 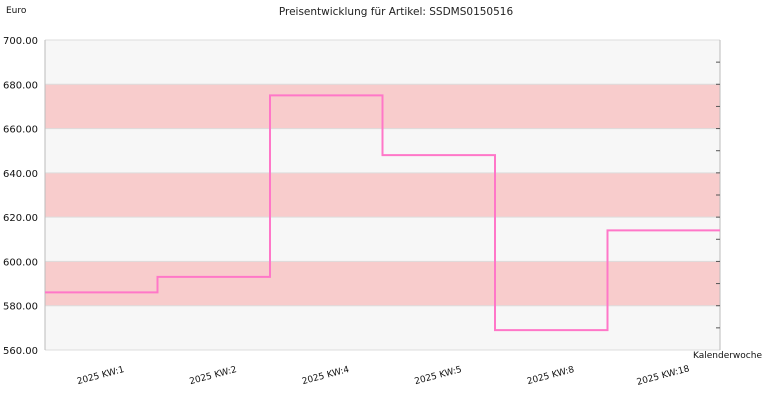 What do you see at coordinates (213, 376) in the screenshot?
I see `x-tick-label: 2025 KW:2` at bounding box center [213, 376].